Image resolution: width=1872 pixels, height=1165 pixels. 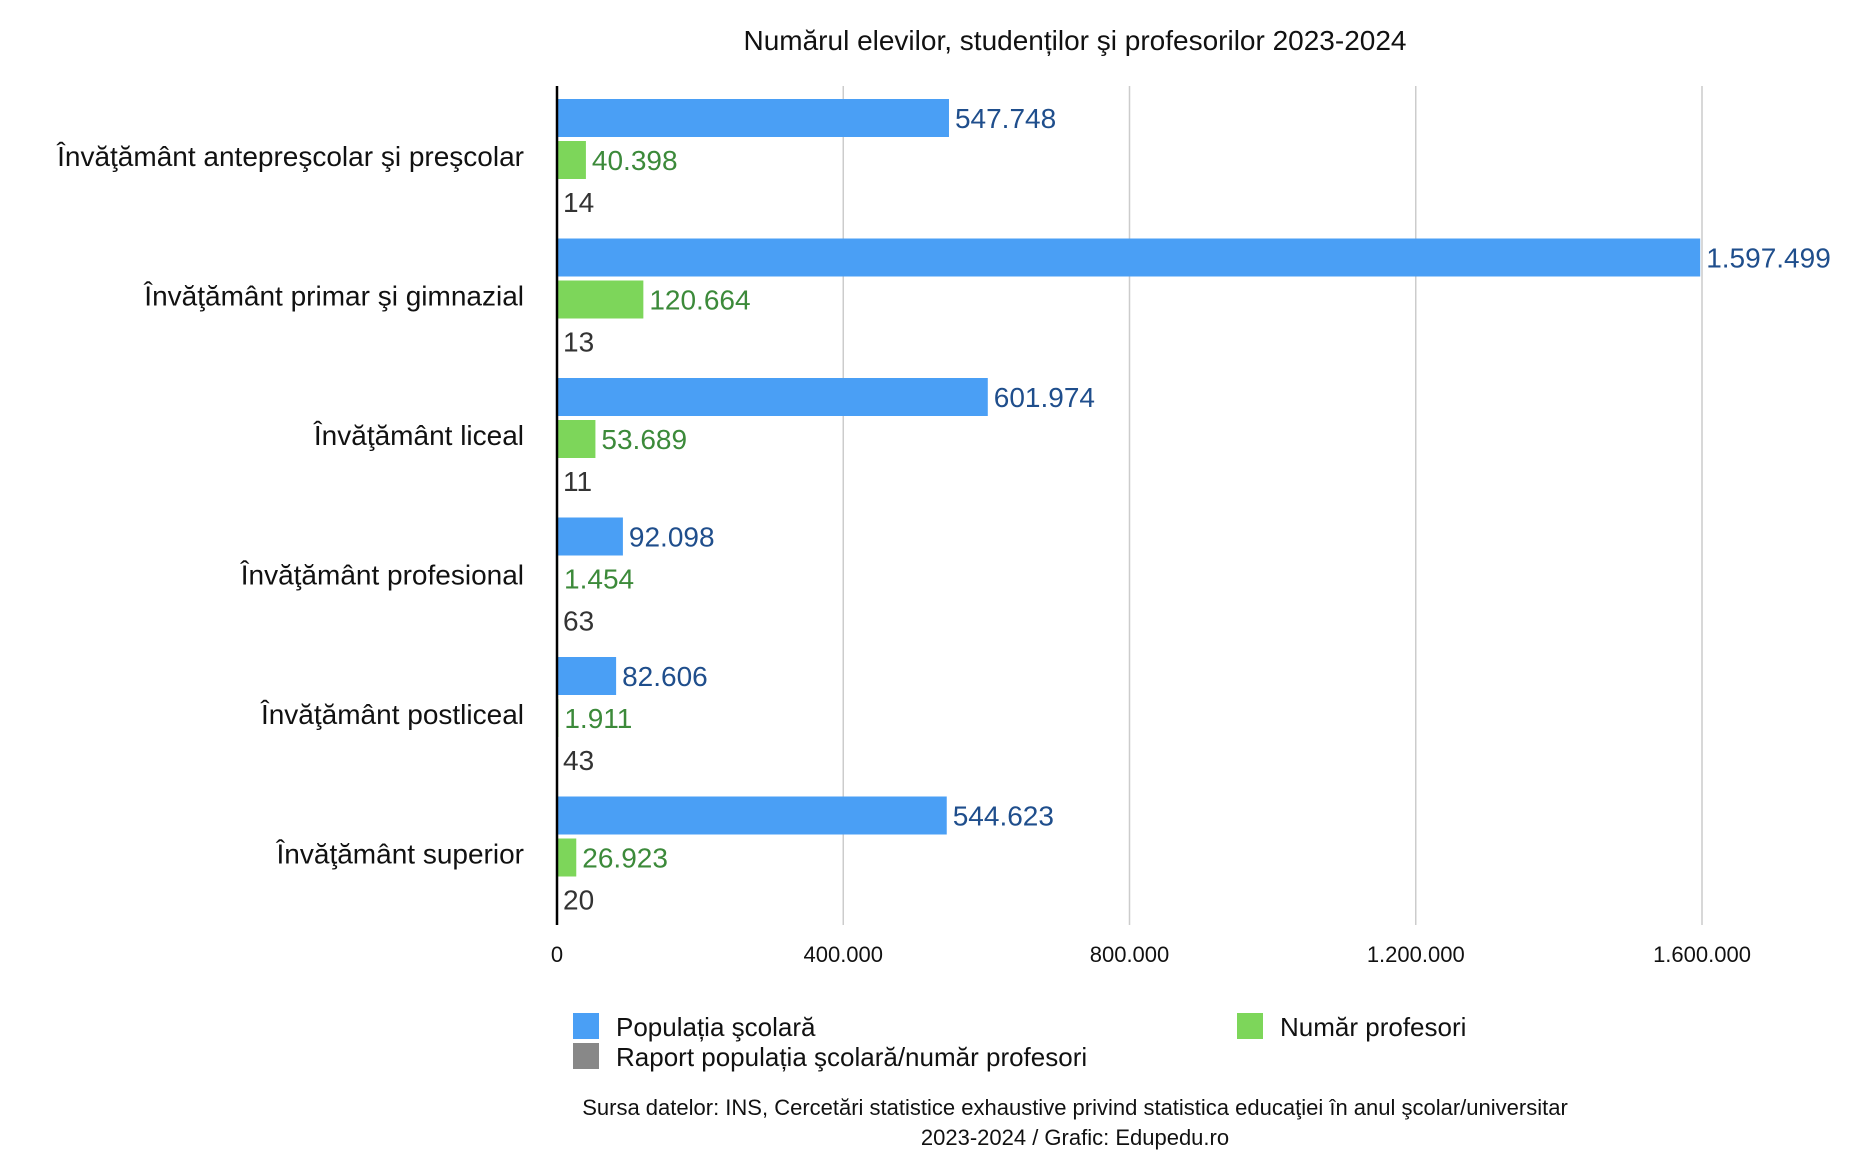 What do you see at coordinates (577, 481) in the screenshot?
I see `data-label-raport-2: 11` at bounding box center [577, 481].